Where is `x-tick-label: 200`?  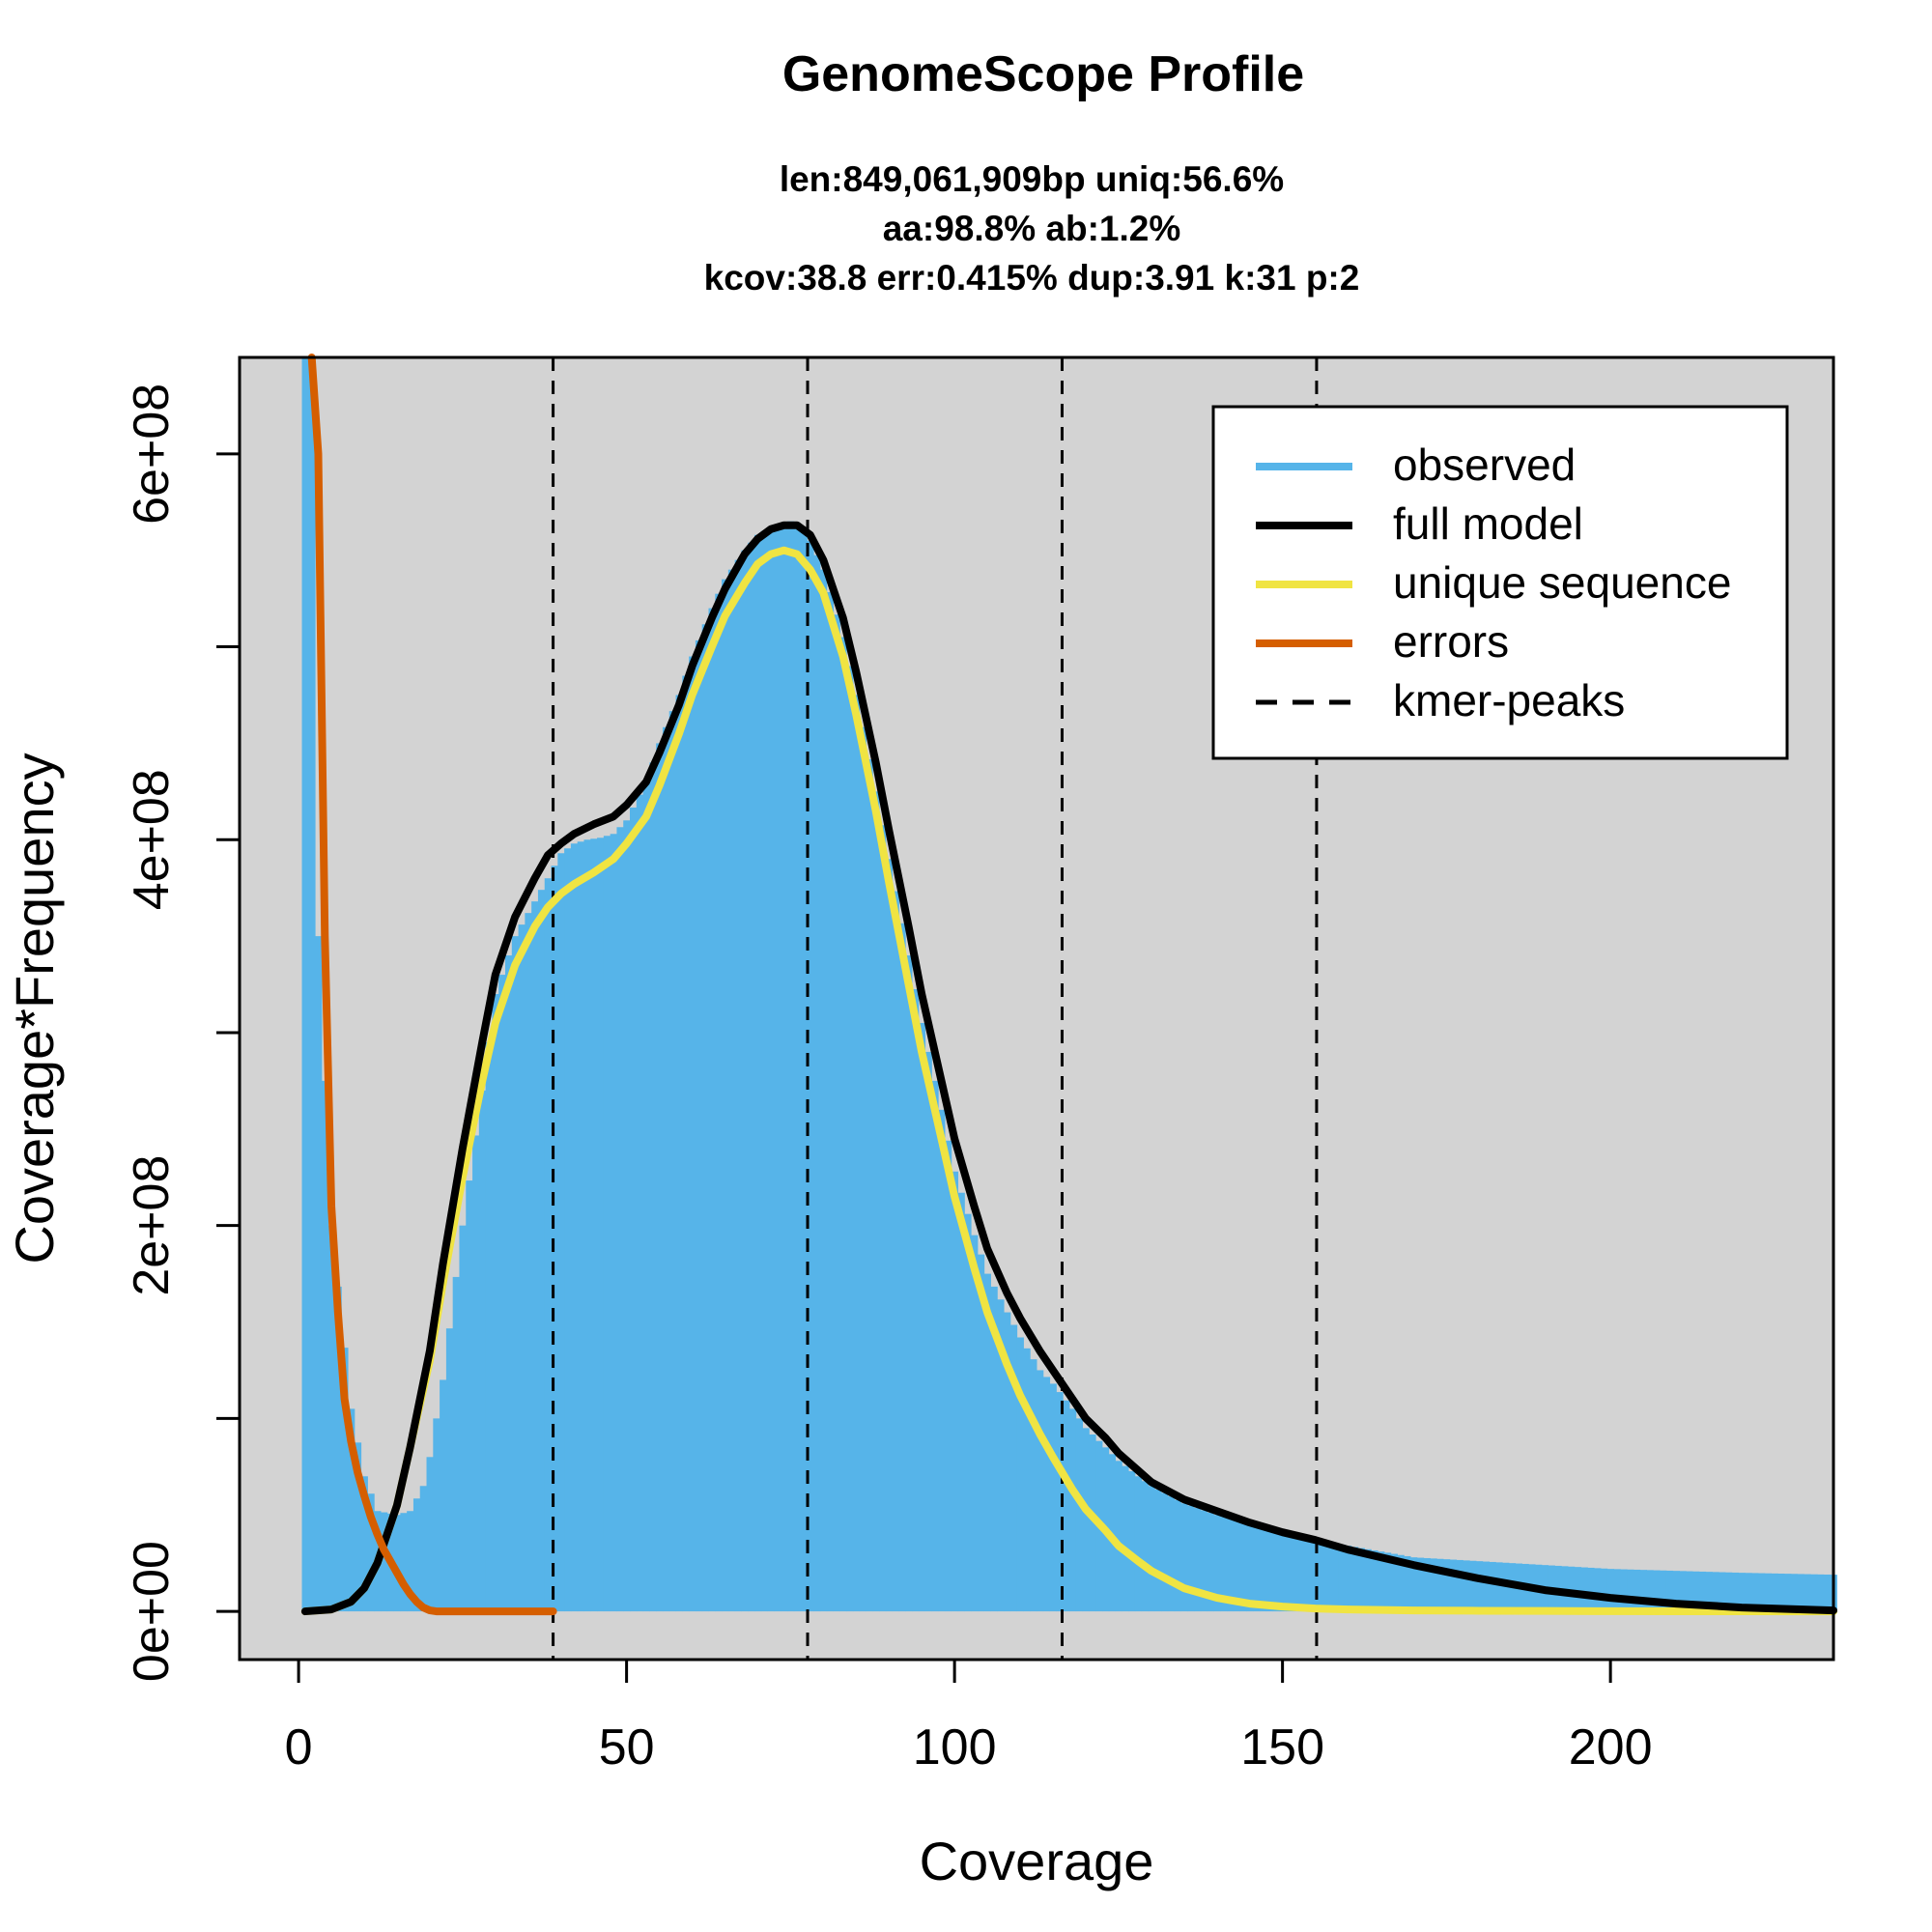 x-tick-label: 200 is located at coordinates (1611, 1747).